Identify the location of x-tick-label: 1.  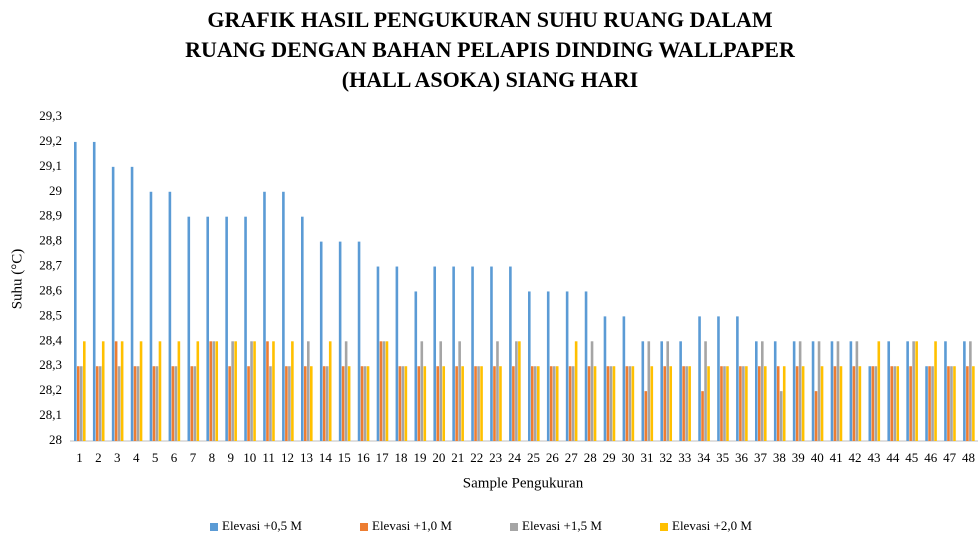
(79, 457).